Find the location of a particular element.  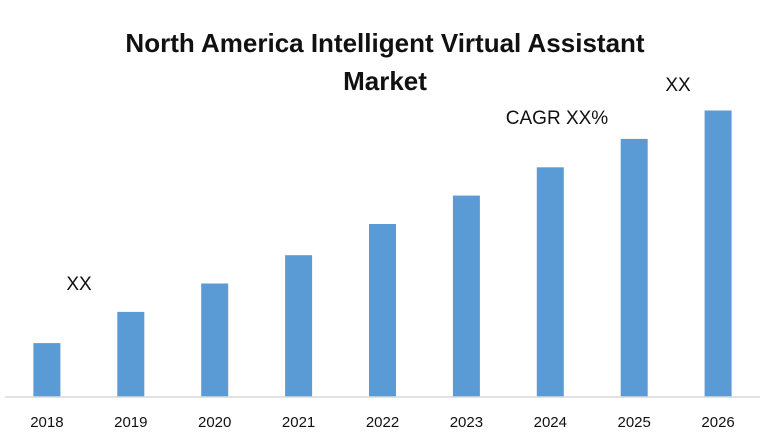

bar-2026 is located at coordinates (718, 253).